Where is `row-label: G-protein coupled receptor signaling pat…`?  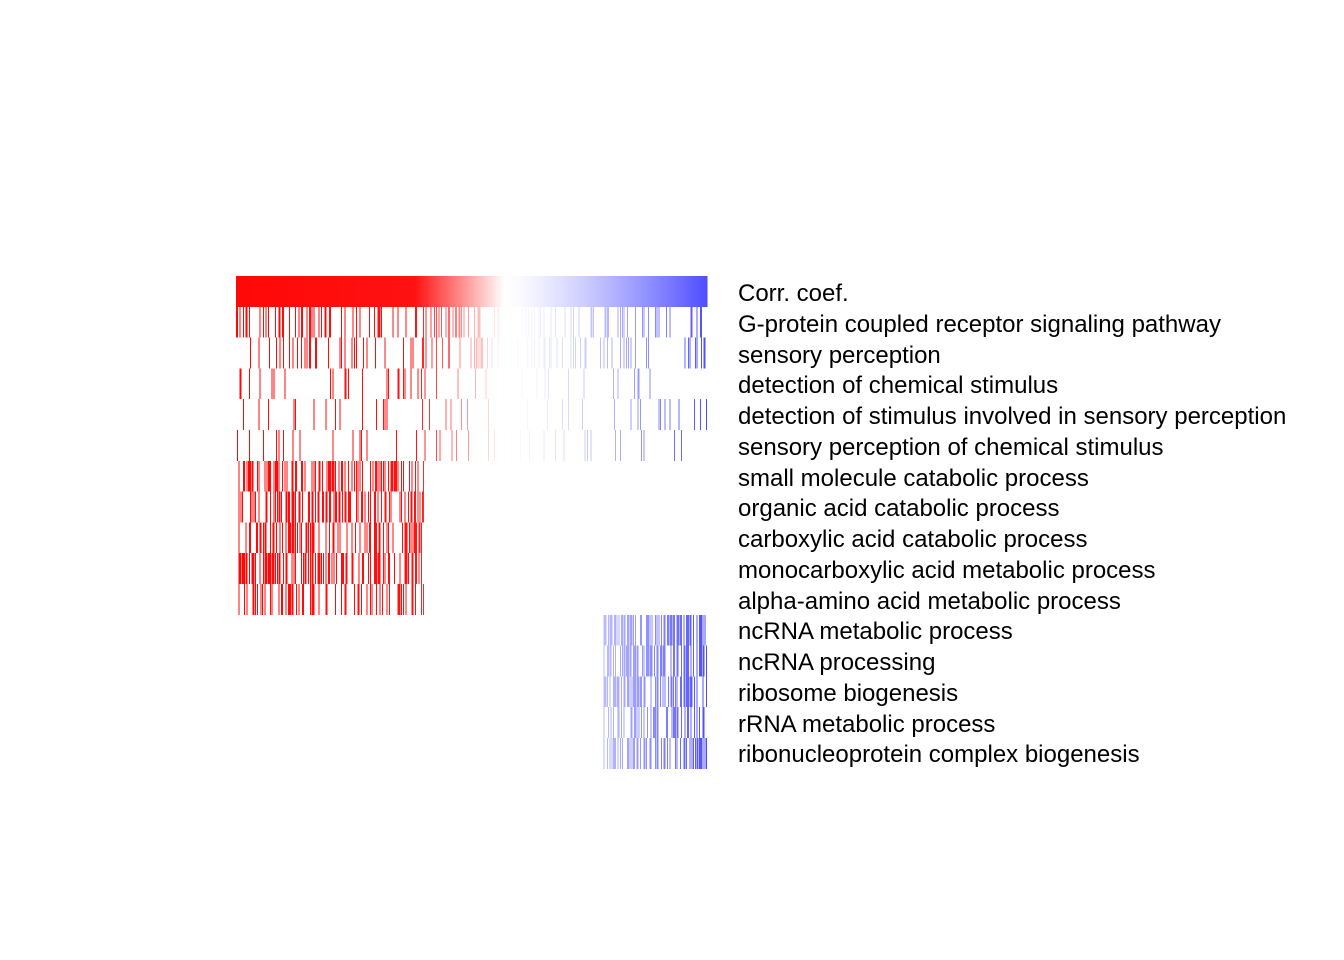
row-label: G-protein coupled receptor signaling pat… is located at coordinates (979, 324).